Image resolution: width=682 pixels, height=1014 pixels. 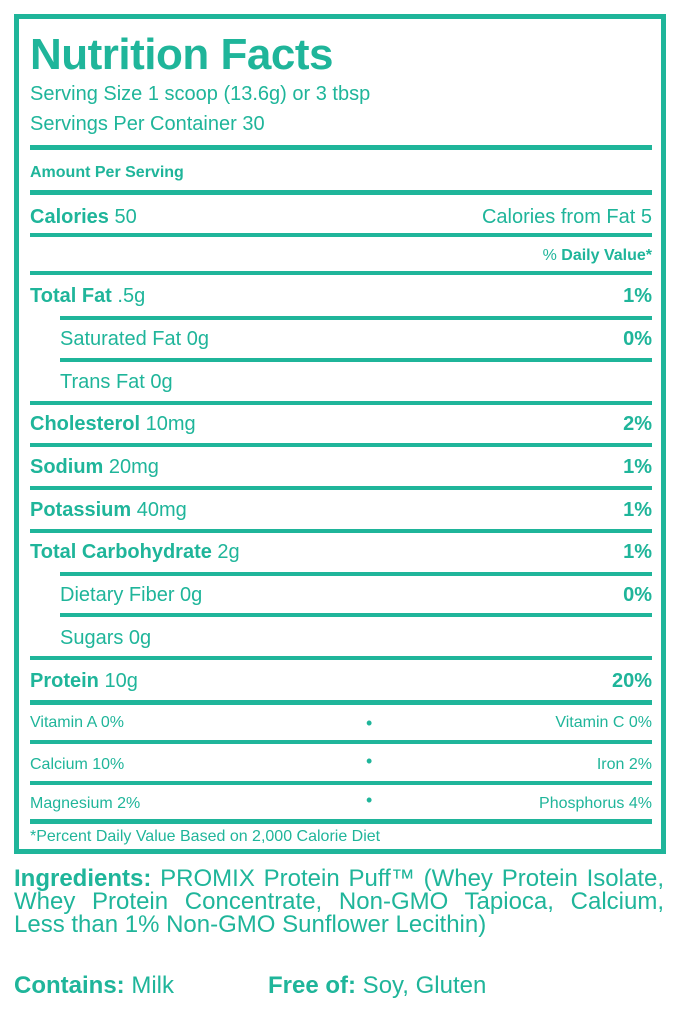 I want to click on calories-label: Calories, so click(x=69, y=217).